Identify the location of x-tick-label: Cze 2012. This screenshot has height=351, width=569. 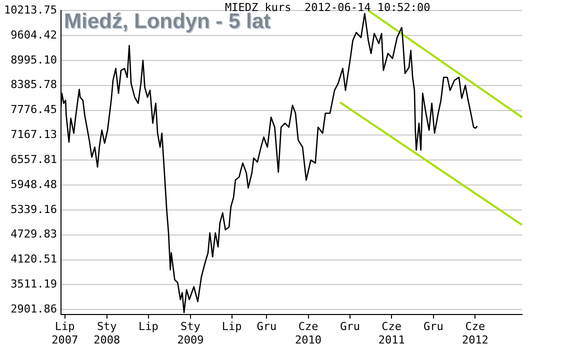
(475, 333).